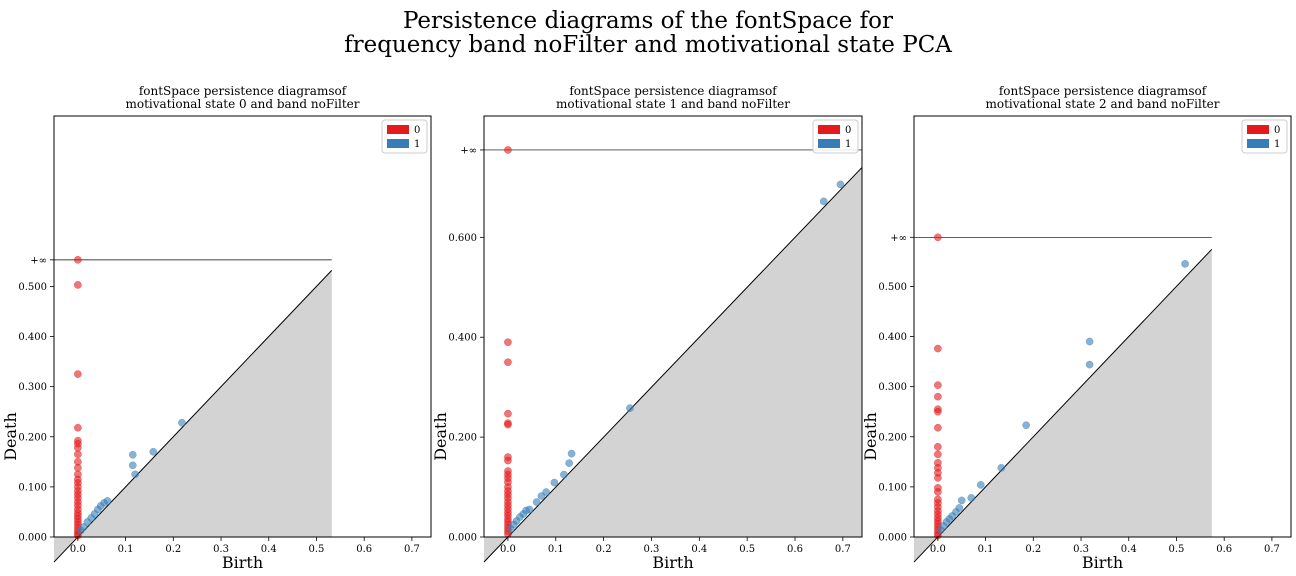 This screenshot has width=1296, height=576. I want to click on y-tick-label: 0.100, so click(32, 487).